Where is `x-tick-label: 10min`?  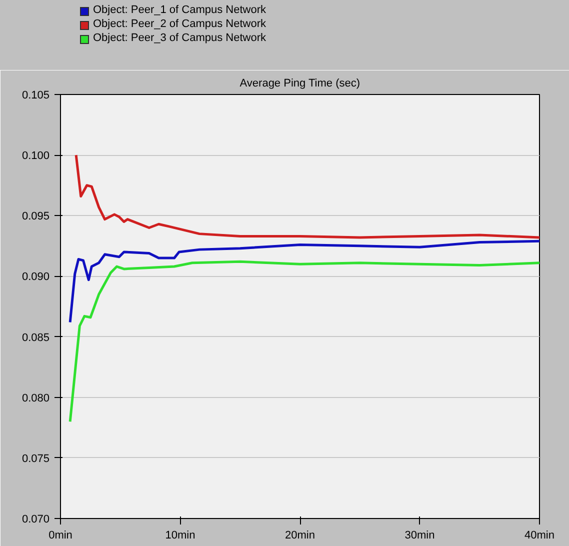
x-tick-label: 10min is located at coordinates (180, 536).